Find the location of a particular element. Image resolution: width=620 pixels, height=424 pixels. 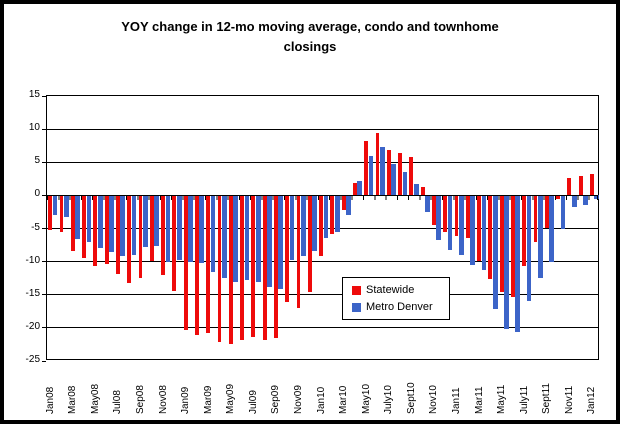

y-axis-label-0: 0 is located at coordinates (37, 194).